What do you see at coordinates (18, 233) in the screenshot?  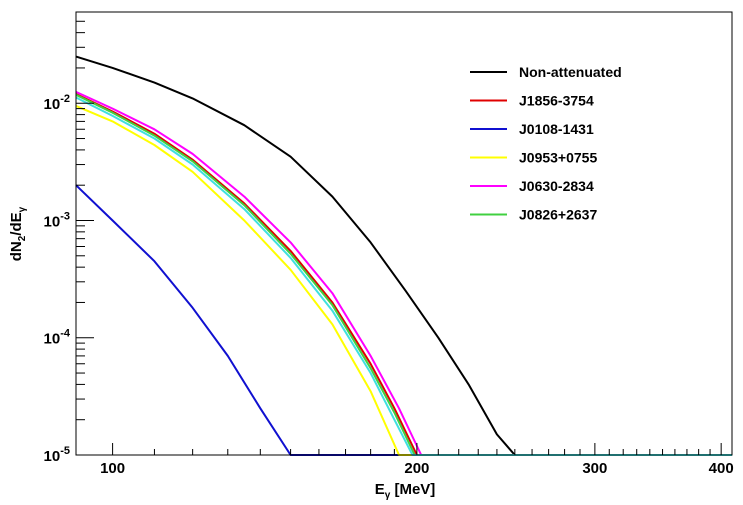 I see `y-axis-title: dN2/dEγ` at bounding box center [18, 233].